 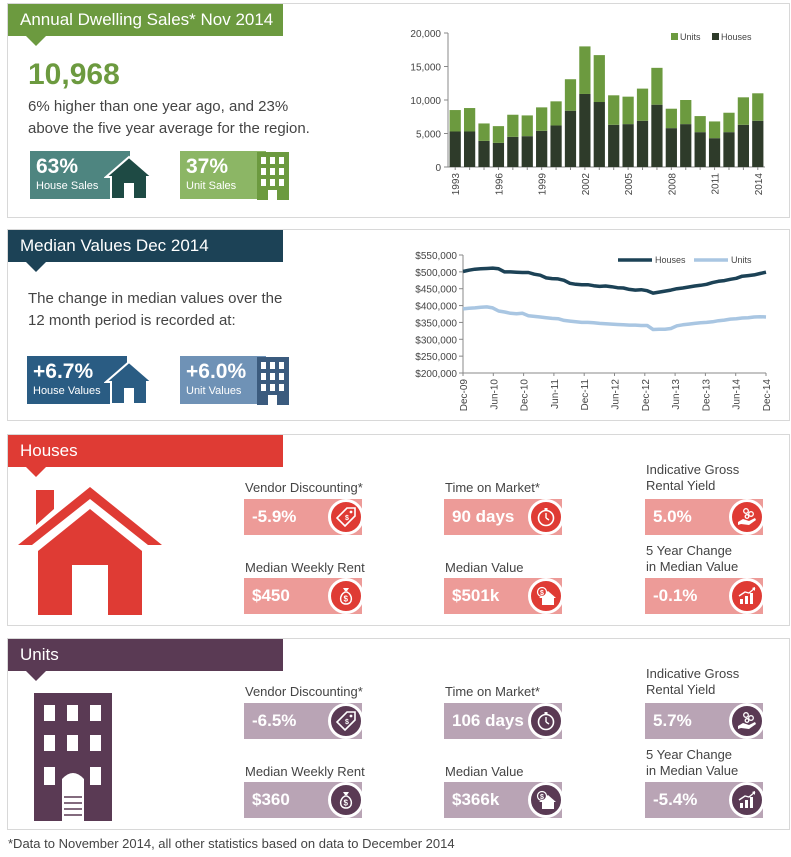 What do you see at coordinates (629, 184) in the screenshot?
I see `x-tick-label: 2005` at bounding box center [629, 184].